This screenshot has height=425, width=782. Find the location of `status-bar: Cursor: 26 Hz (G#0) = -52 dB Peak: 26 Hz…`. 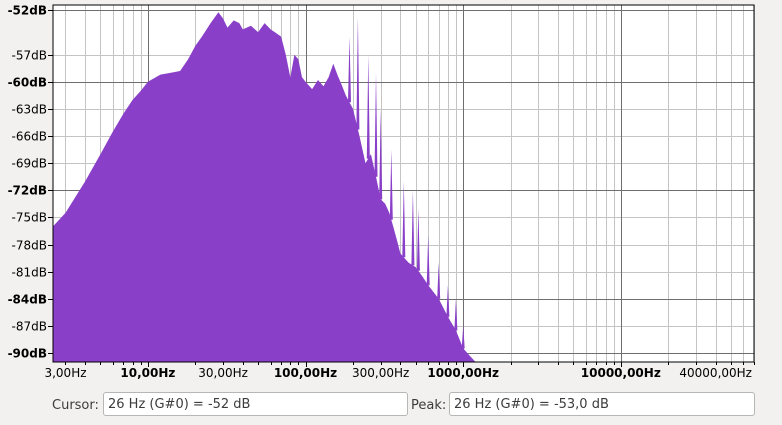

status-bar: Cursor: 26 Hz (G#0) = -52 dB Peak: 26 Hz… is located at coordinates (391, 405).